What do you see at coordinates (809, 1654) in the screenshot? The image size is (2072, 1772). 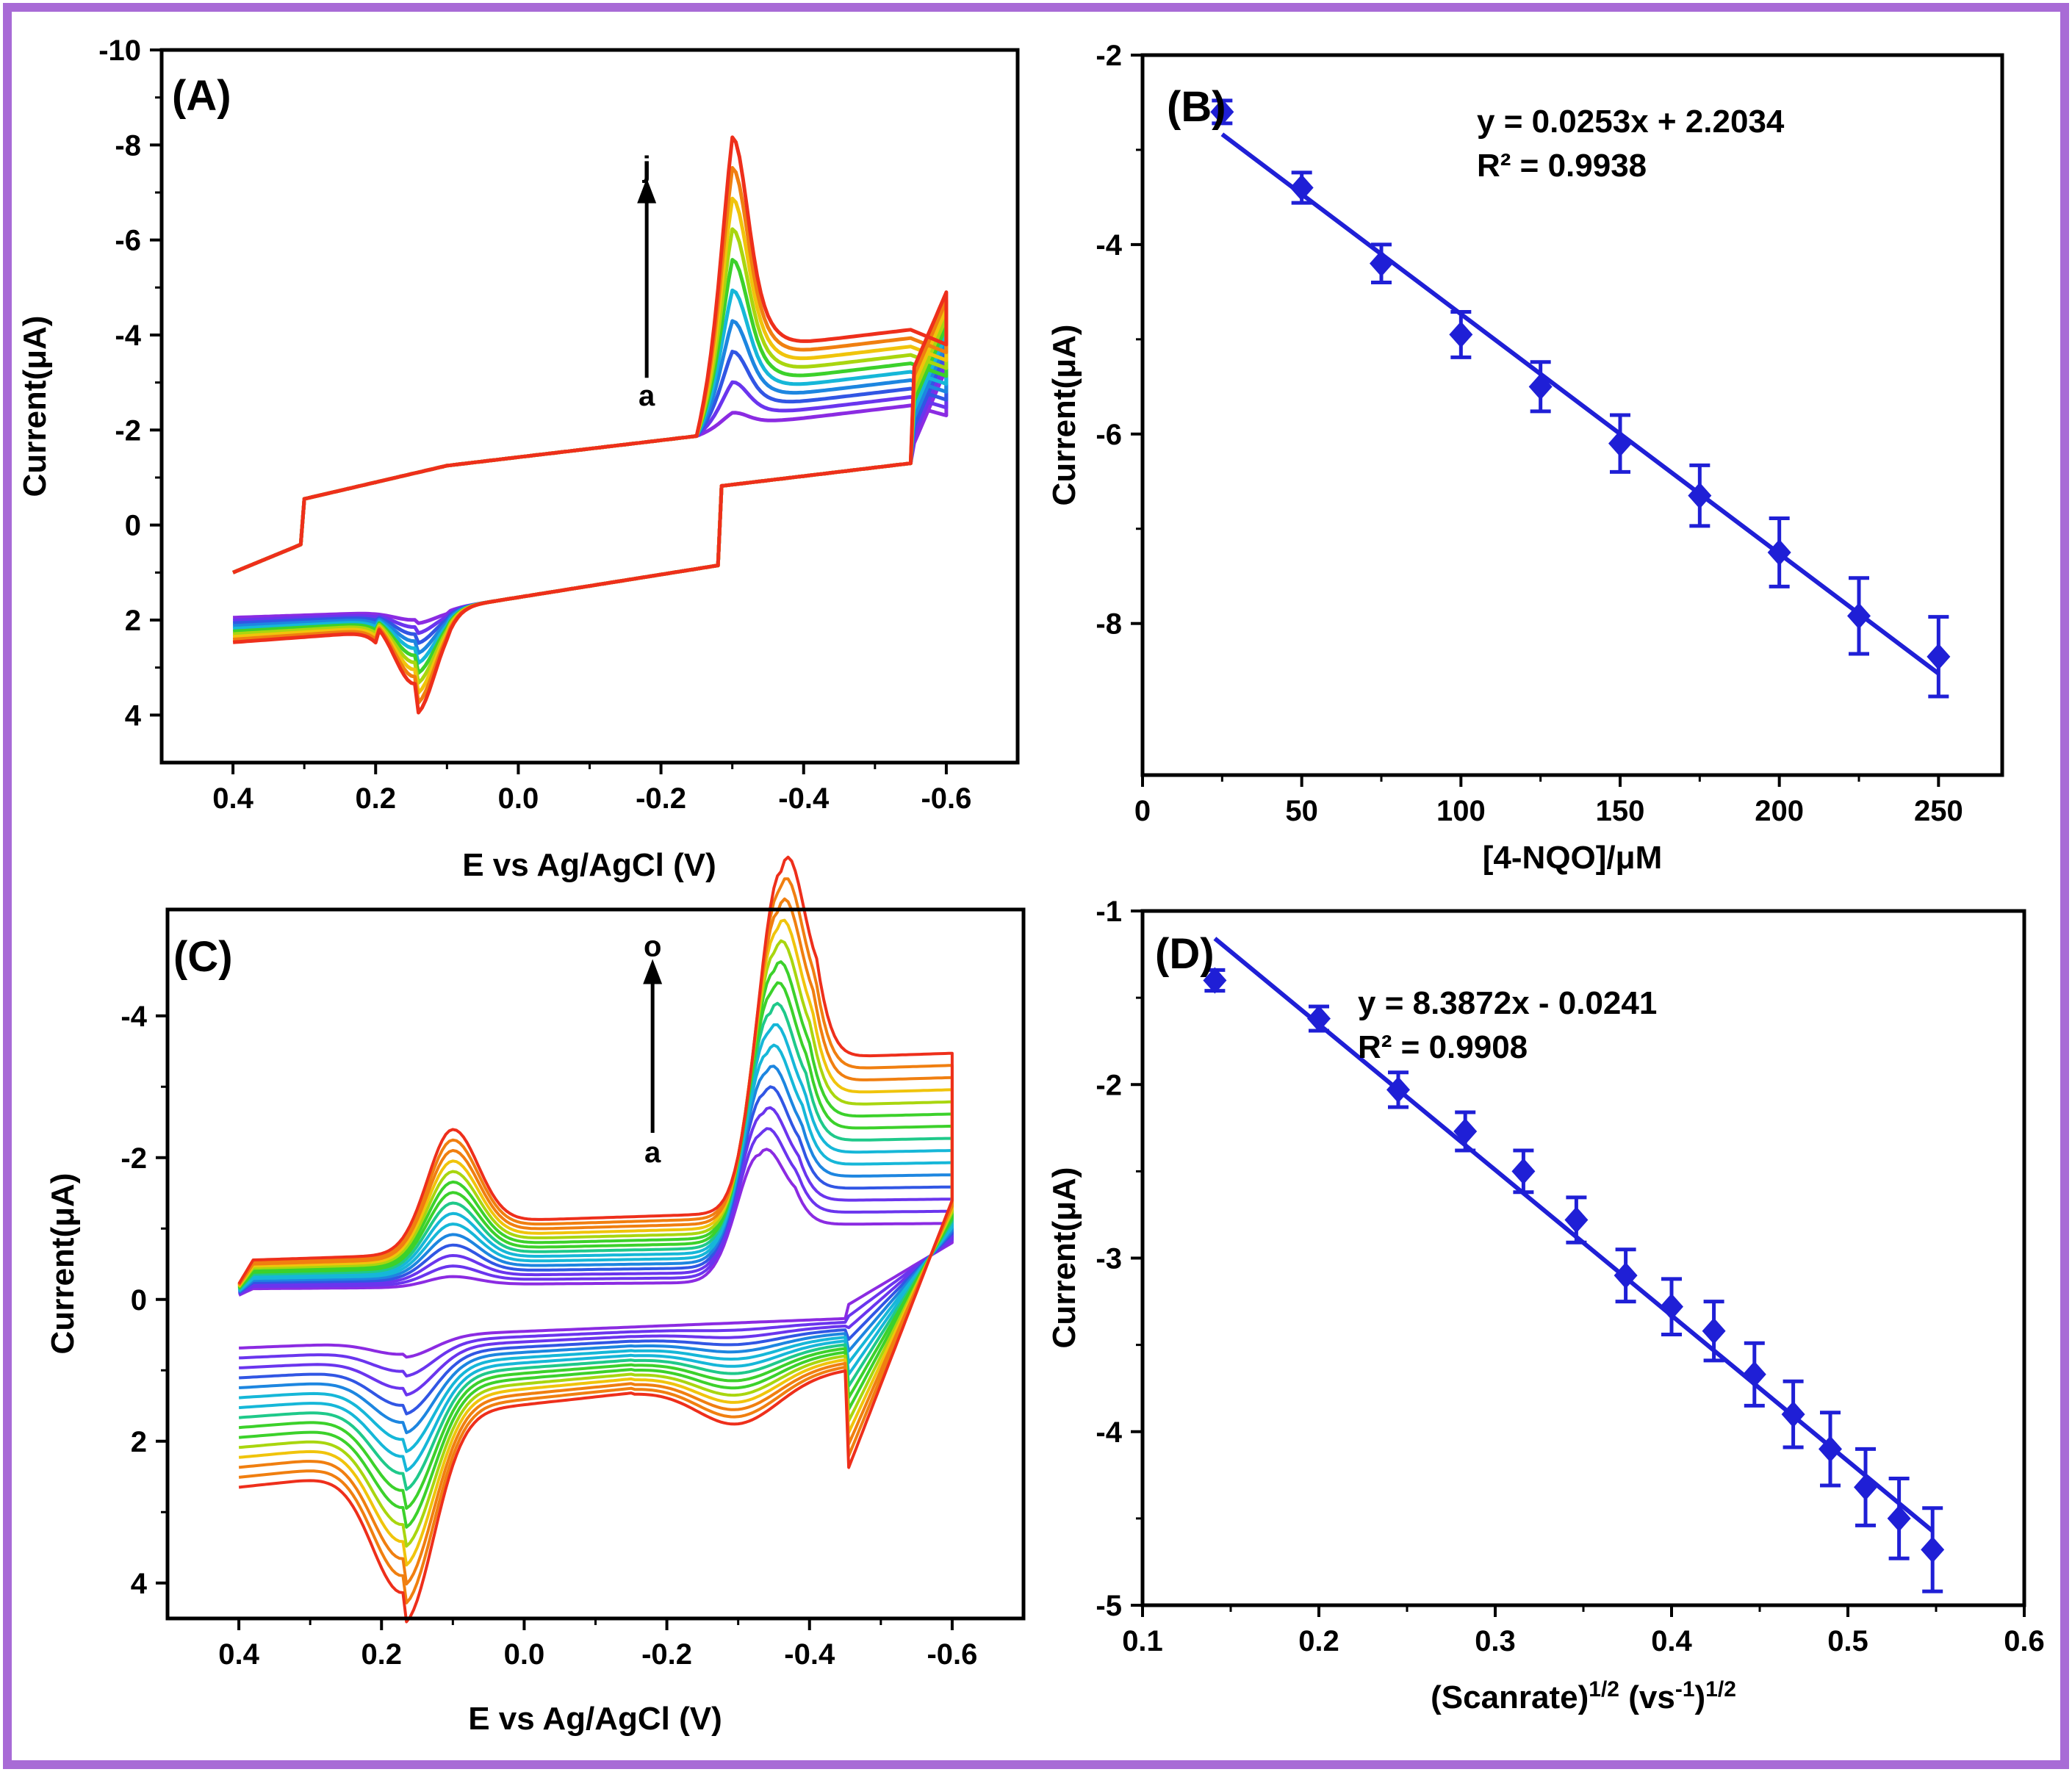 I see `panel-c-xtick-label: -0.4` at bounding box center [809, 1654].